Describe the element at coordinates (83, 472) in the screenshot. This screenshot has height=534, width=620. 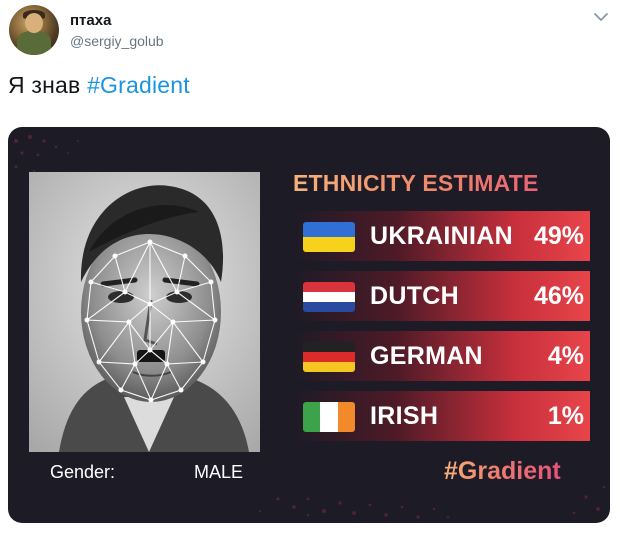
I see `gender-label: Gender:` at that location.